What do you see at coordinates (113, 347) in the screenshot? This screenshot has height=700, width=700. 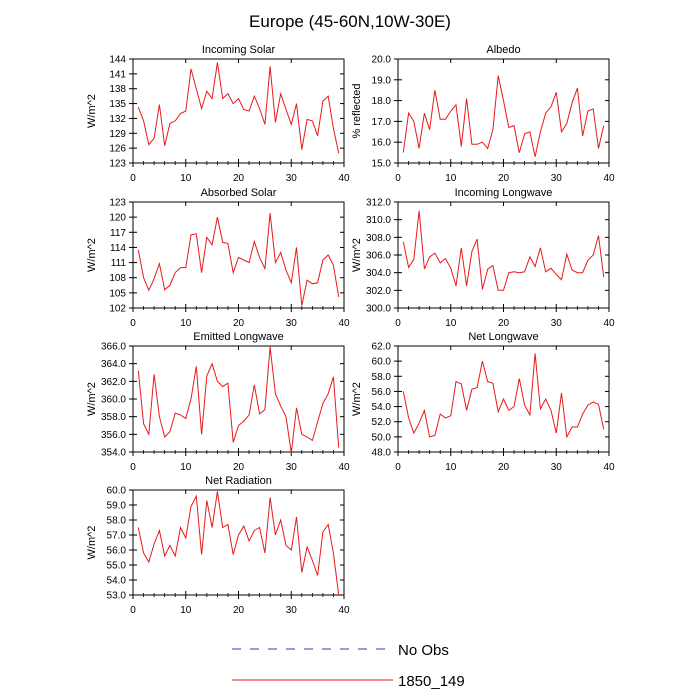 I see `emitted-longwave-ytick-label: 366.0` at bounding box center [113, 347].